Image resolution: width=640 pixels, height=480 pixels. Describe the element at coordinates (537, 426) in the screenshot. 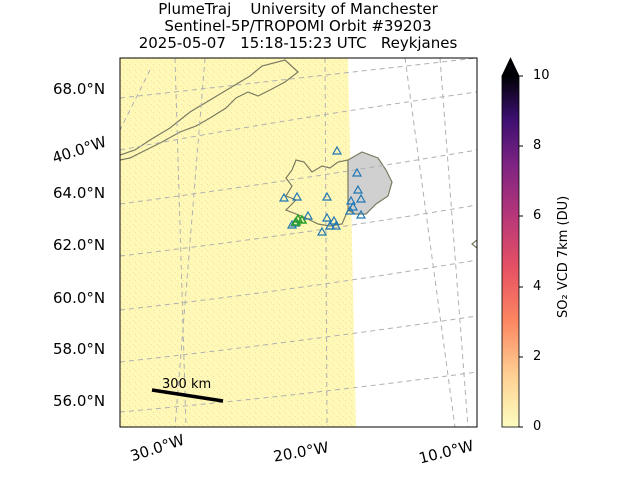

I see `colorbar-tick-label: 0` at that location.